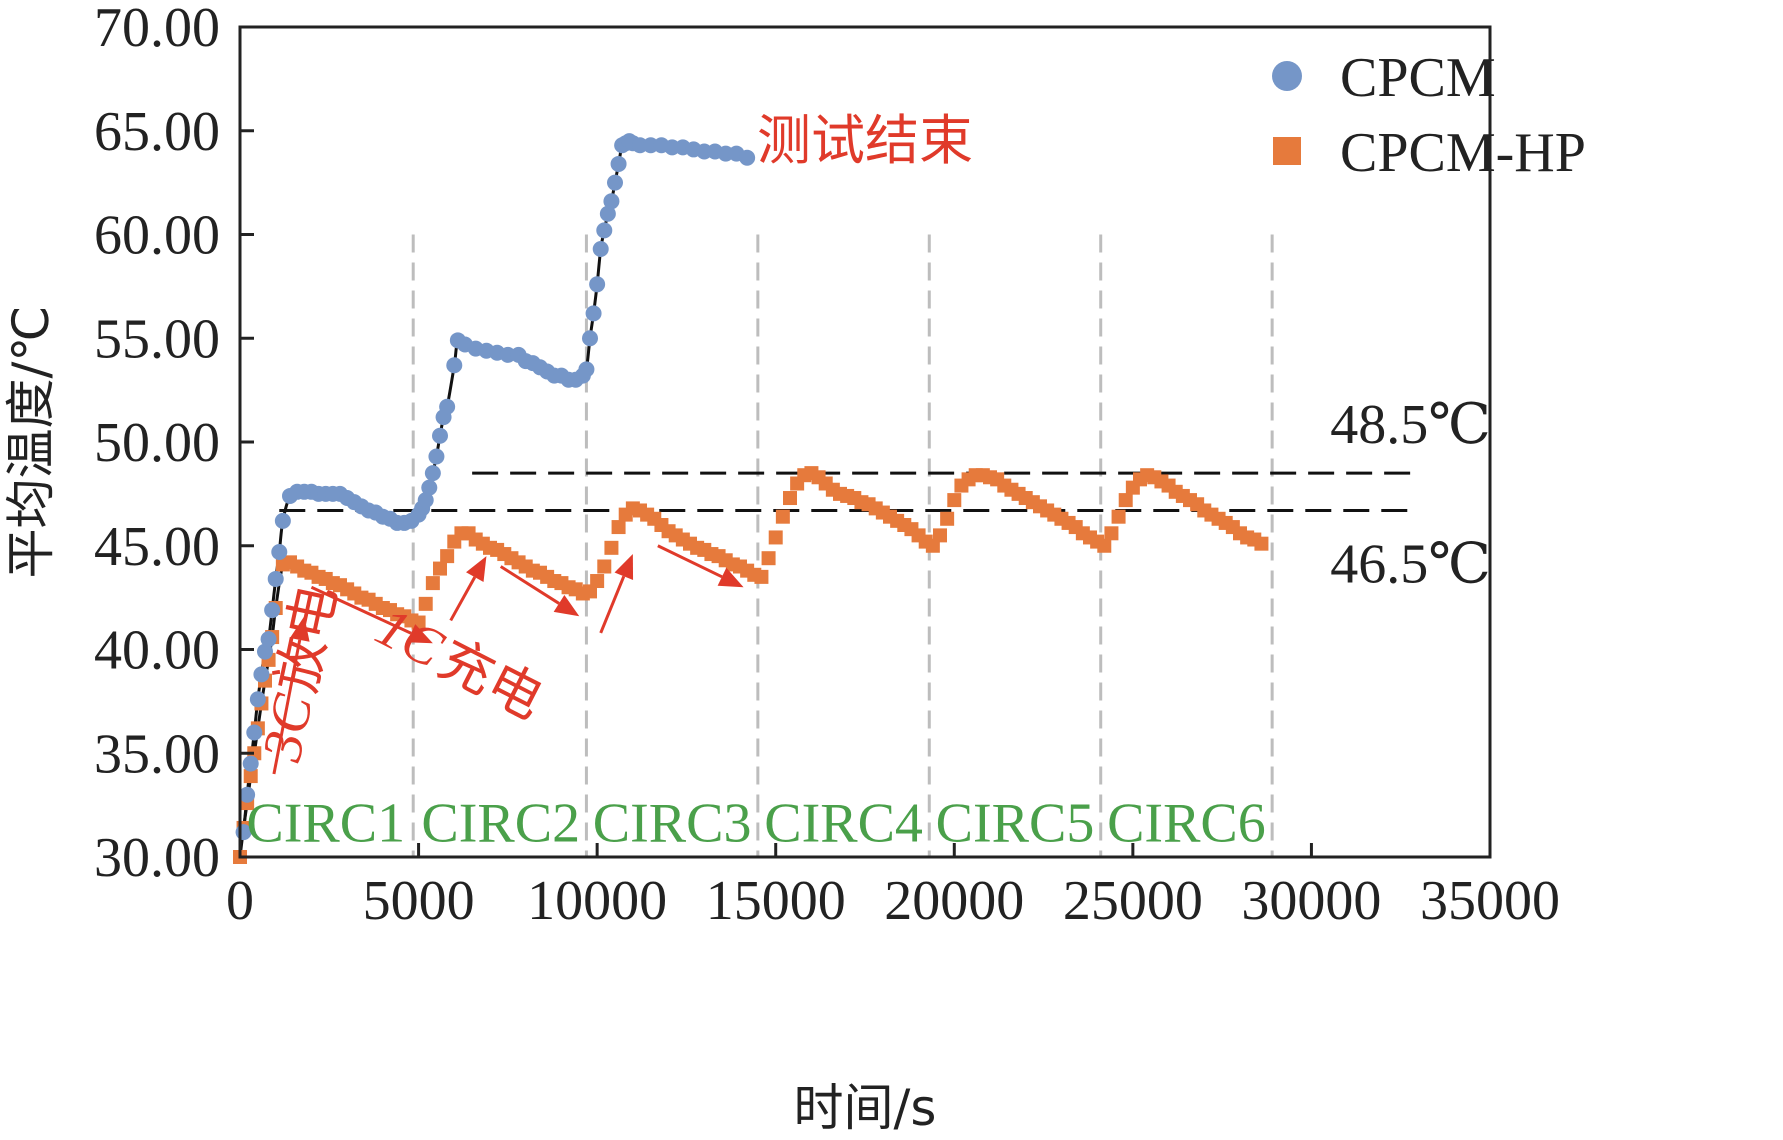  What do you see at coordinates (954, 901) in the screenshot?
I see `x-tick-label: 20000` at bounding box center [954, 901].